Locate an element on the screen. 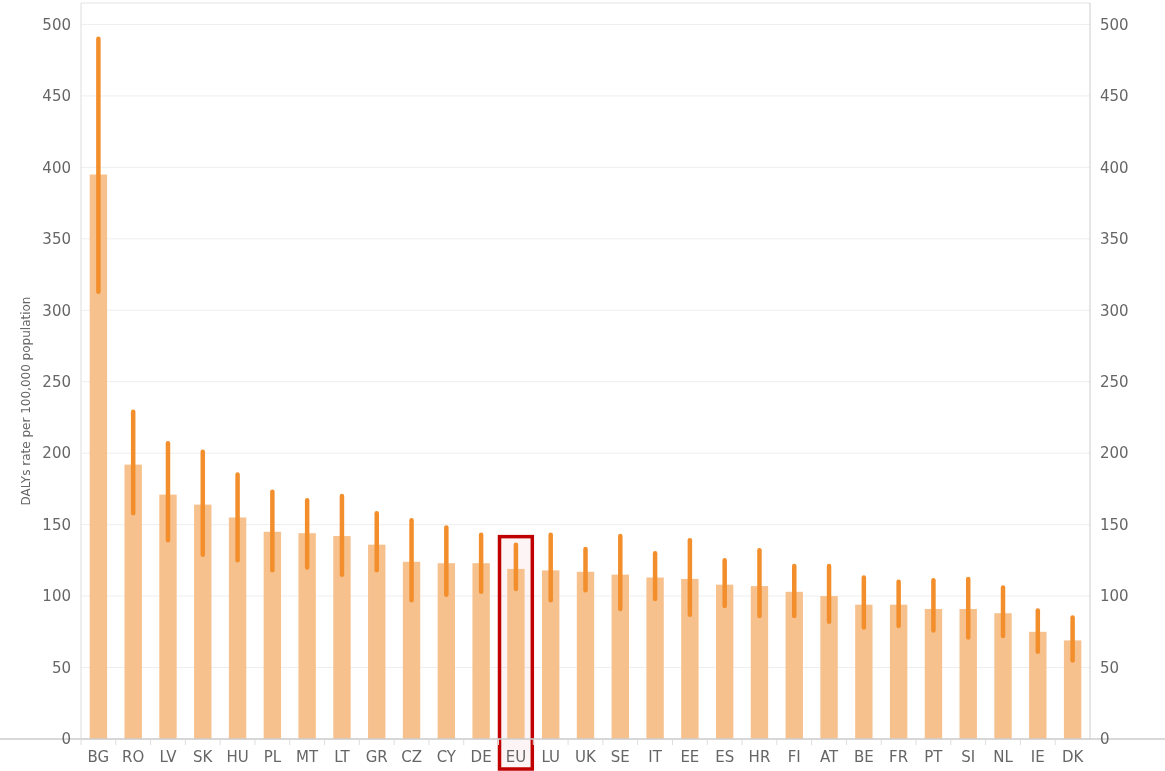 The height and width of the screenshot is (771, 1165). x-tick-label: SI is located at coordinates (968, 757).